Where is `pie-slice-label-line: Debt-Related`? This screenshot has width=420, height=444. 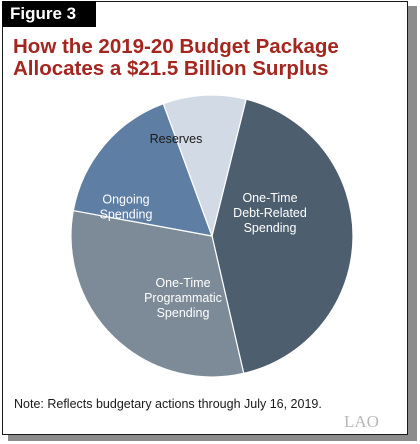
pie-slice-label-line: Debt-Related is located at coordinates (270, 213).